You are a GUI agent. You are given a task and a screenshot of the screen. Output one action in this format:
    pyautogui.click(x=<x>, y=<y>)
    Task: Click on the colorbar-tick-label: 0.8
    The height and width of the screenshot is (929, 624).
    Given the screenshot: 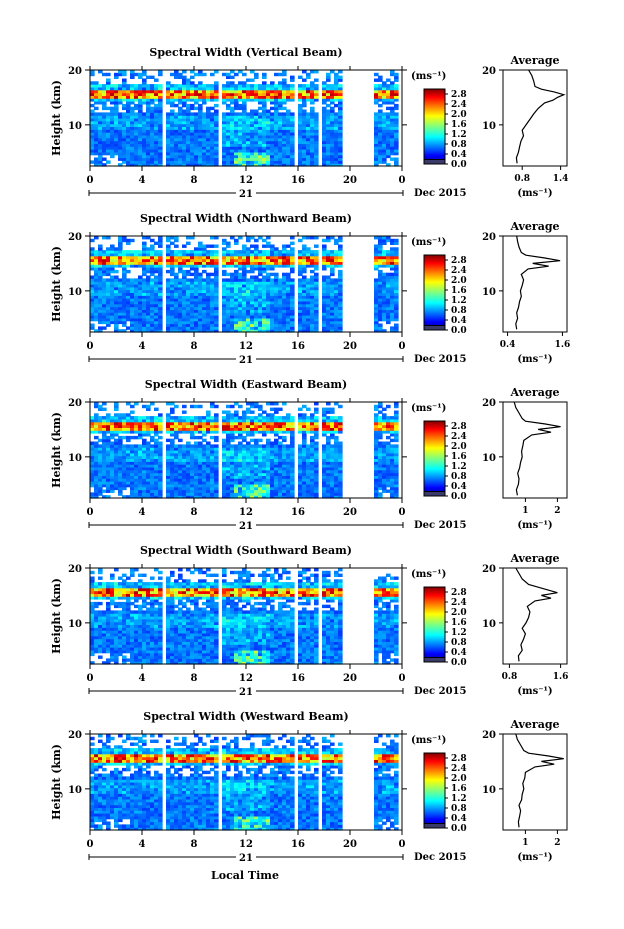 What is the action you would take?
    pyautogui.click(x=459, y=145)
    